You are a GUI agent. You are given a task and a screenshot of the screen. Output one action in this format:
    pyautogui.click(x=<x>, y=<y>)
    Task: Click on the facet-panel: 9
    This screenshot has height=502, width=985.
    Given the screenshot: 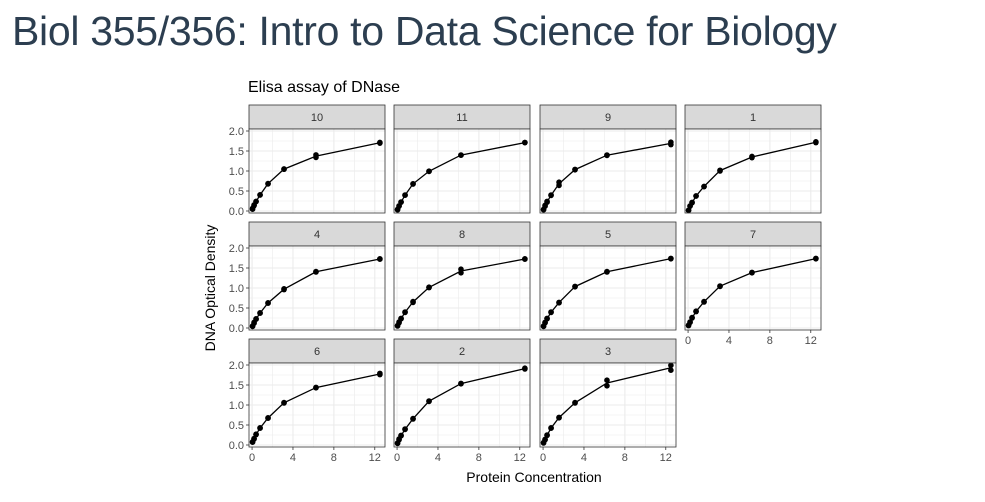 What is the action you would take?
    pyautogui.click(x=608, y=159)
    